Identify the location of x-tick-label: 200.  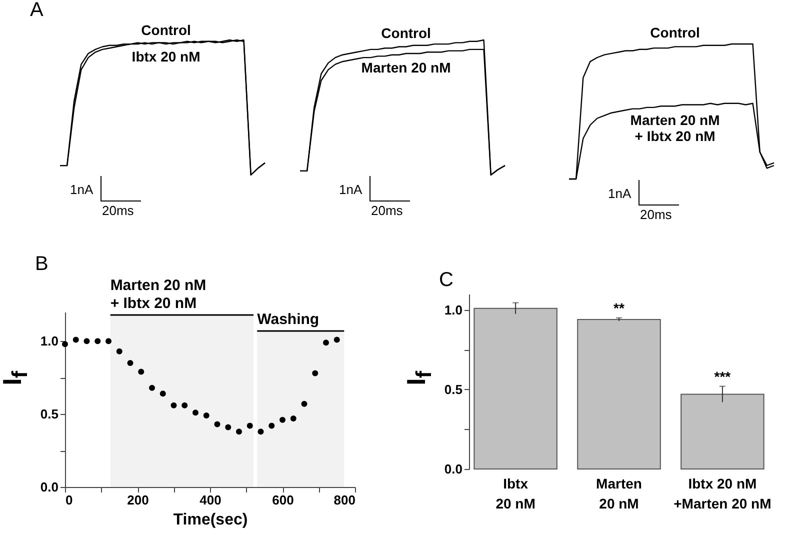
(138, 500).